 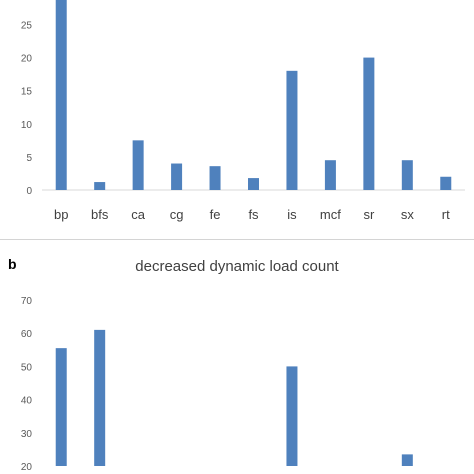 What do you see at coordinates (61, 214) in the screenshot?
I see `chart-a-category-label: bp` at bounding box center [61, 214].